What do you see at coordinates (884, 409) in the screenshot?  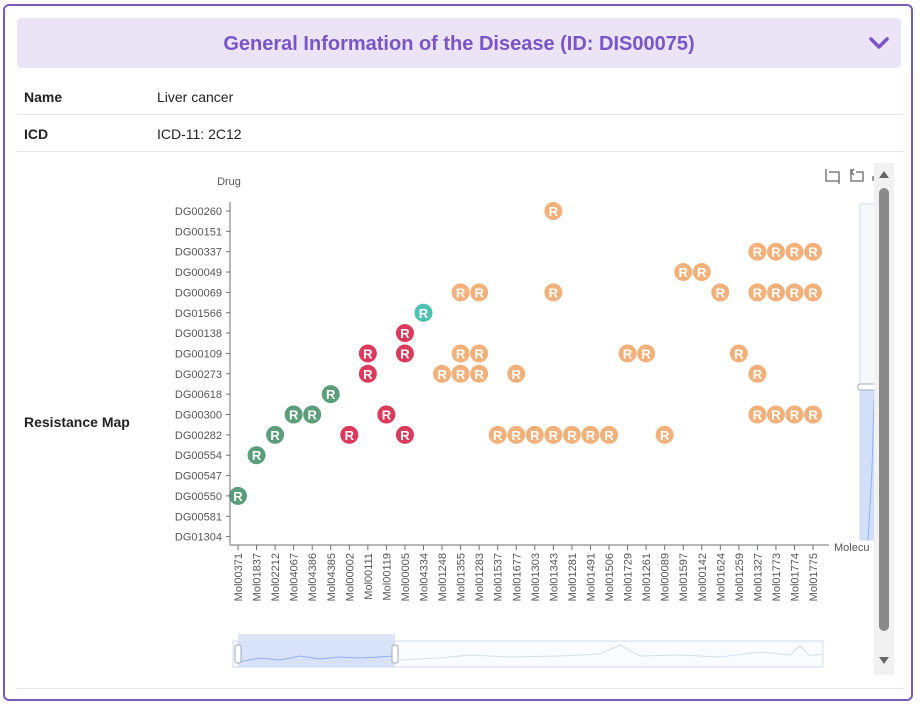 I see `scrollbar-thumb` at bounding box center [884, 409].